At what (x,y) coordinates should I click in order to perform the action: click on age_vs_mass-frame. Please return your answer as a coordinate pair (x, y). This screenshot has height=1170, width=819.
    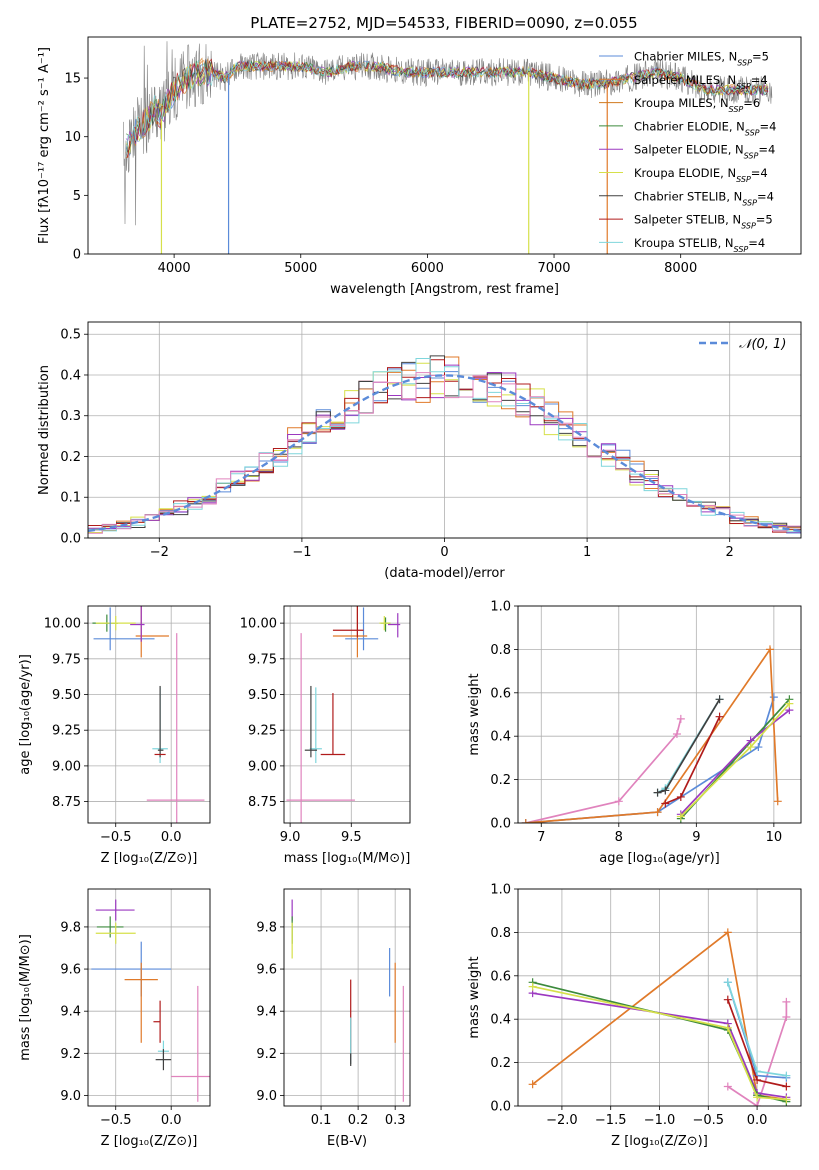
    Looking at the image, I should click on (347, 714).